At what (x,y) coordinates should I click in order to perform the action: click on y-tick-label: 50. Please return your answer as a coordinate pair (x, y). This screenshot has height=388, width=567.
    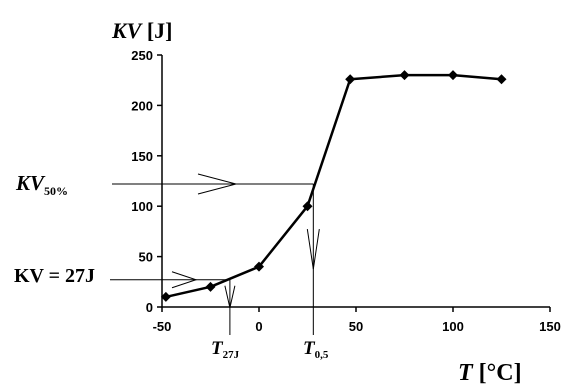
    Looking at the image, I should click on (146, 257).